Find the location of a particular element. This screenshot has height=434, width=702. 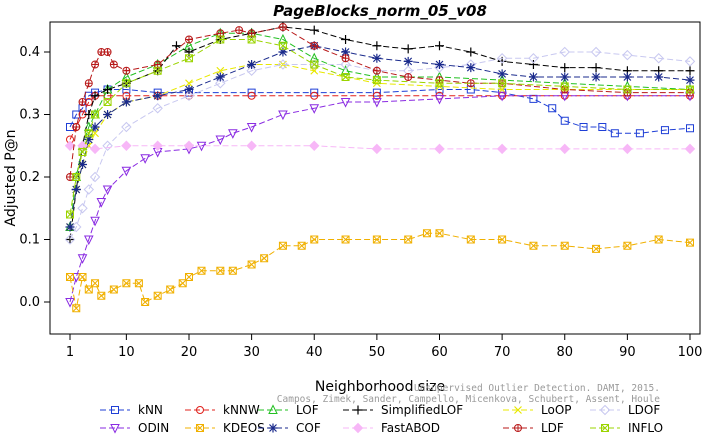

x-tick-label: 70 is located at coordinates (502, 352).